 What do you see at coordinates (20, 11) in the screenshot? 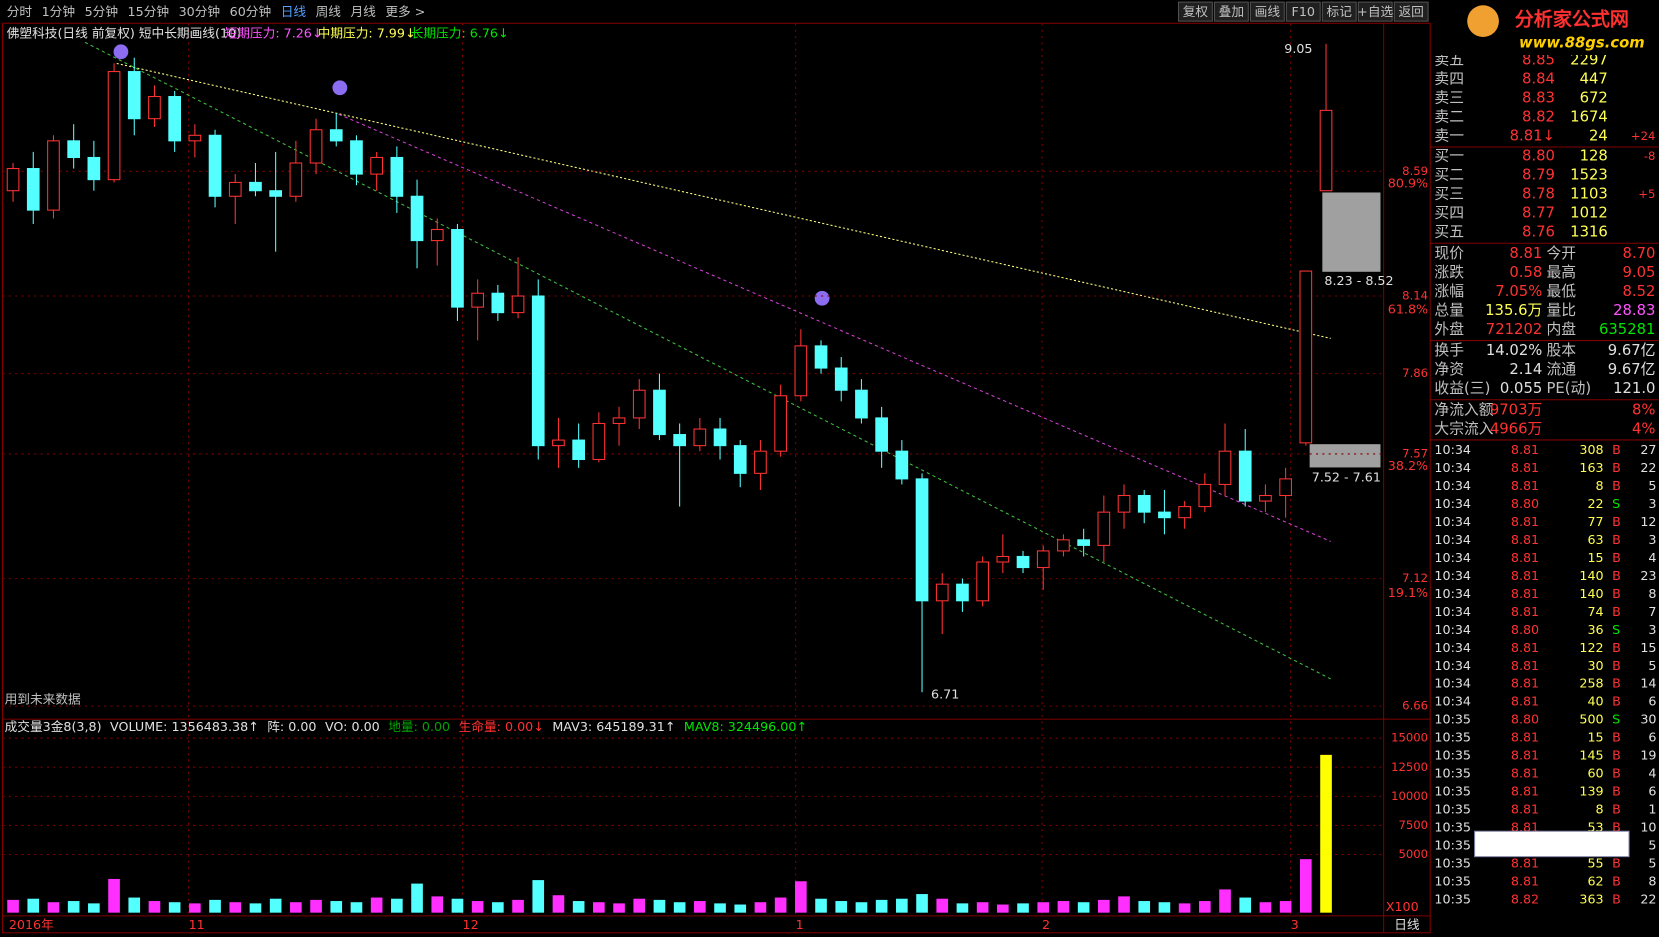
I see `period-tab: 分时` at bounding box center [20, 11].